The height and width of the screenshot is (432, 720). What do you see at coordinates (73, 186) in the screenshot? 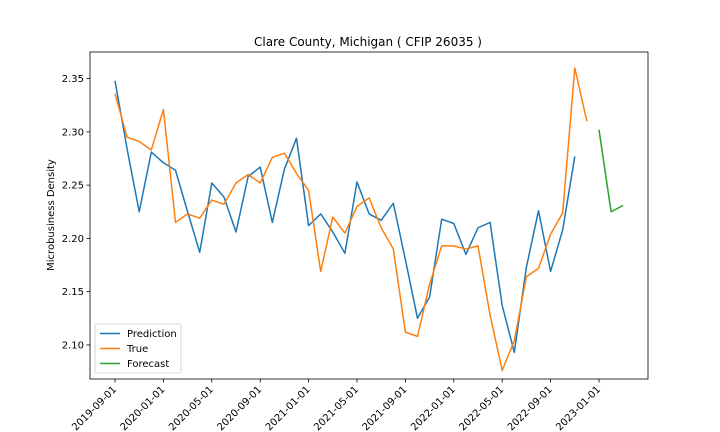
I see `y-tick-label: 2.25` at bounding box center [73, 186].